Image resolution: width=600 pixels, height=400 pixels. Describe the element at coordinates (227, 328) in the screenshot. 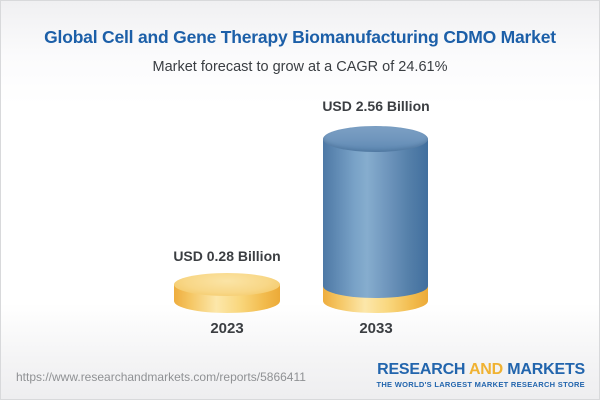

I see `year-label-2023: 2023` at that location.